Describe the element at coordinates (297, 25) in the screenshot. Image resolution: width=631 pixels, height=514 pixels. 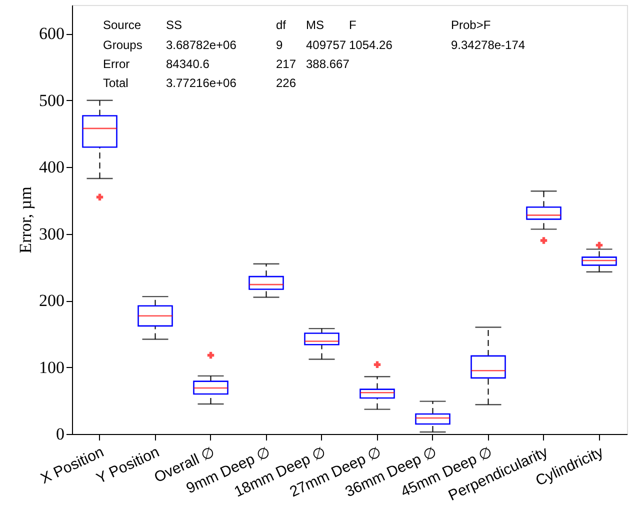
I see `text: Source SS df MS F Prob>F` at that location.